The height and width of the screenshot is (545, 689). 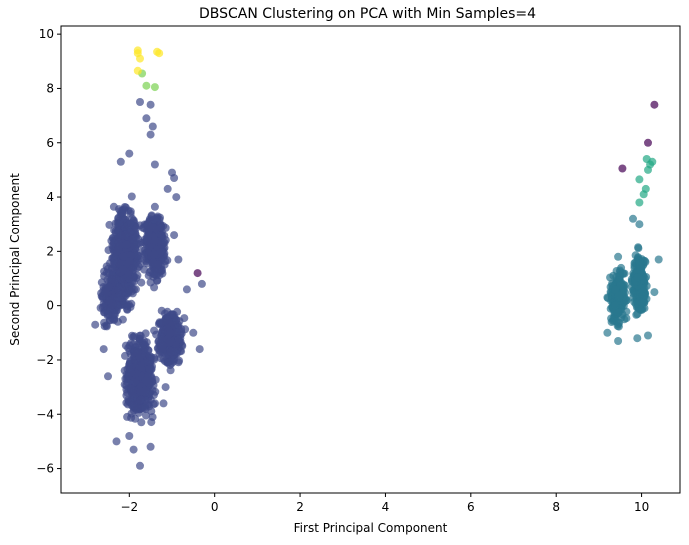 I want to click on x-tick-label: 2, so click(x=300, y=507).